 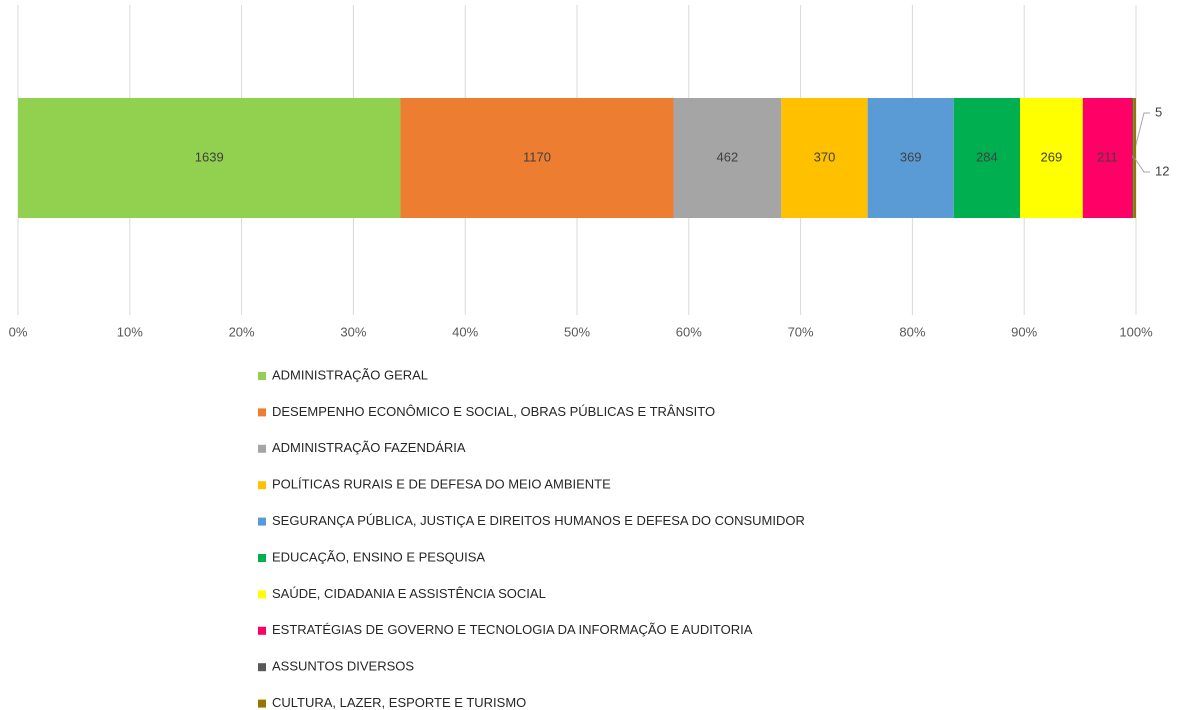 I want to click on x-tick-label: 90%, so click(x=1024, y=331).